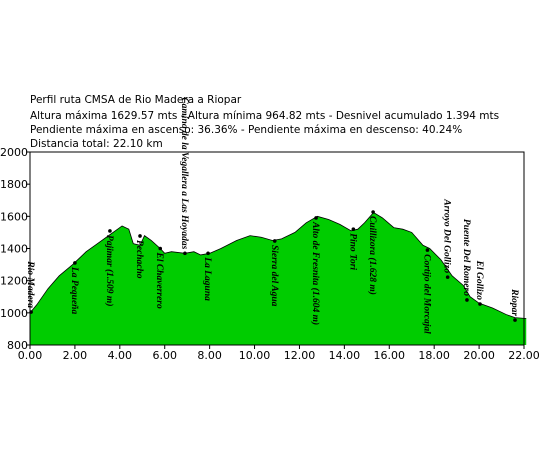  What do you see at coordinates (479, 280) in the screenshot?
I see `waypoint-label: El Gollizo` at bounding box center [479, 280].